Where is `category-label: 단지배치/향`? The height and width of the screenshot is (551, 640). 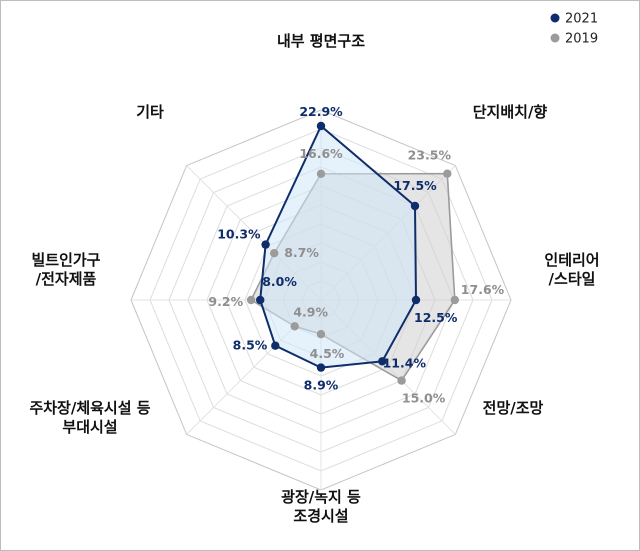
category-label: 단지배치/향 is located at coordinates (510, 112).